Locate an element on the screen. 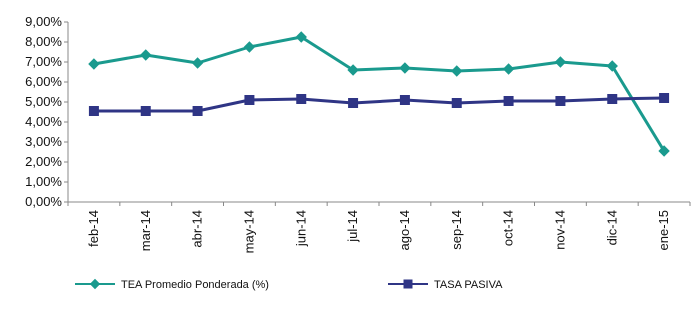  x-tick-label: oct-14 is located at coordinates (508, 228).